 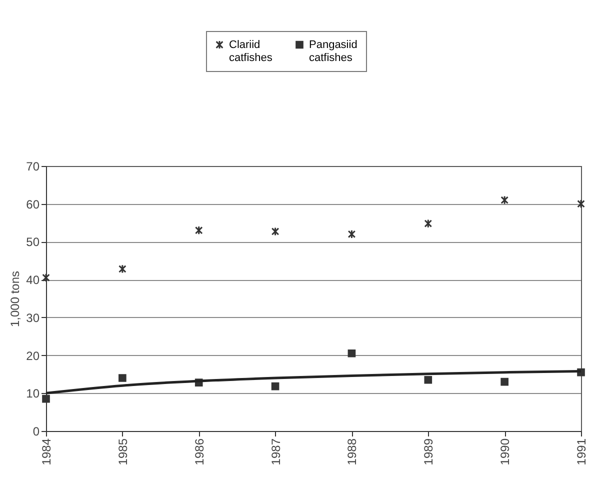 I want to click on y-tick-label: 20, so click(x=33, y=355).